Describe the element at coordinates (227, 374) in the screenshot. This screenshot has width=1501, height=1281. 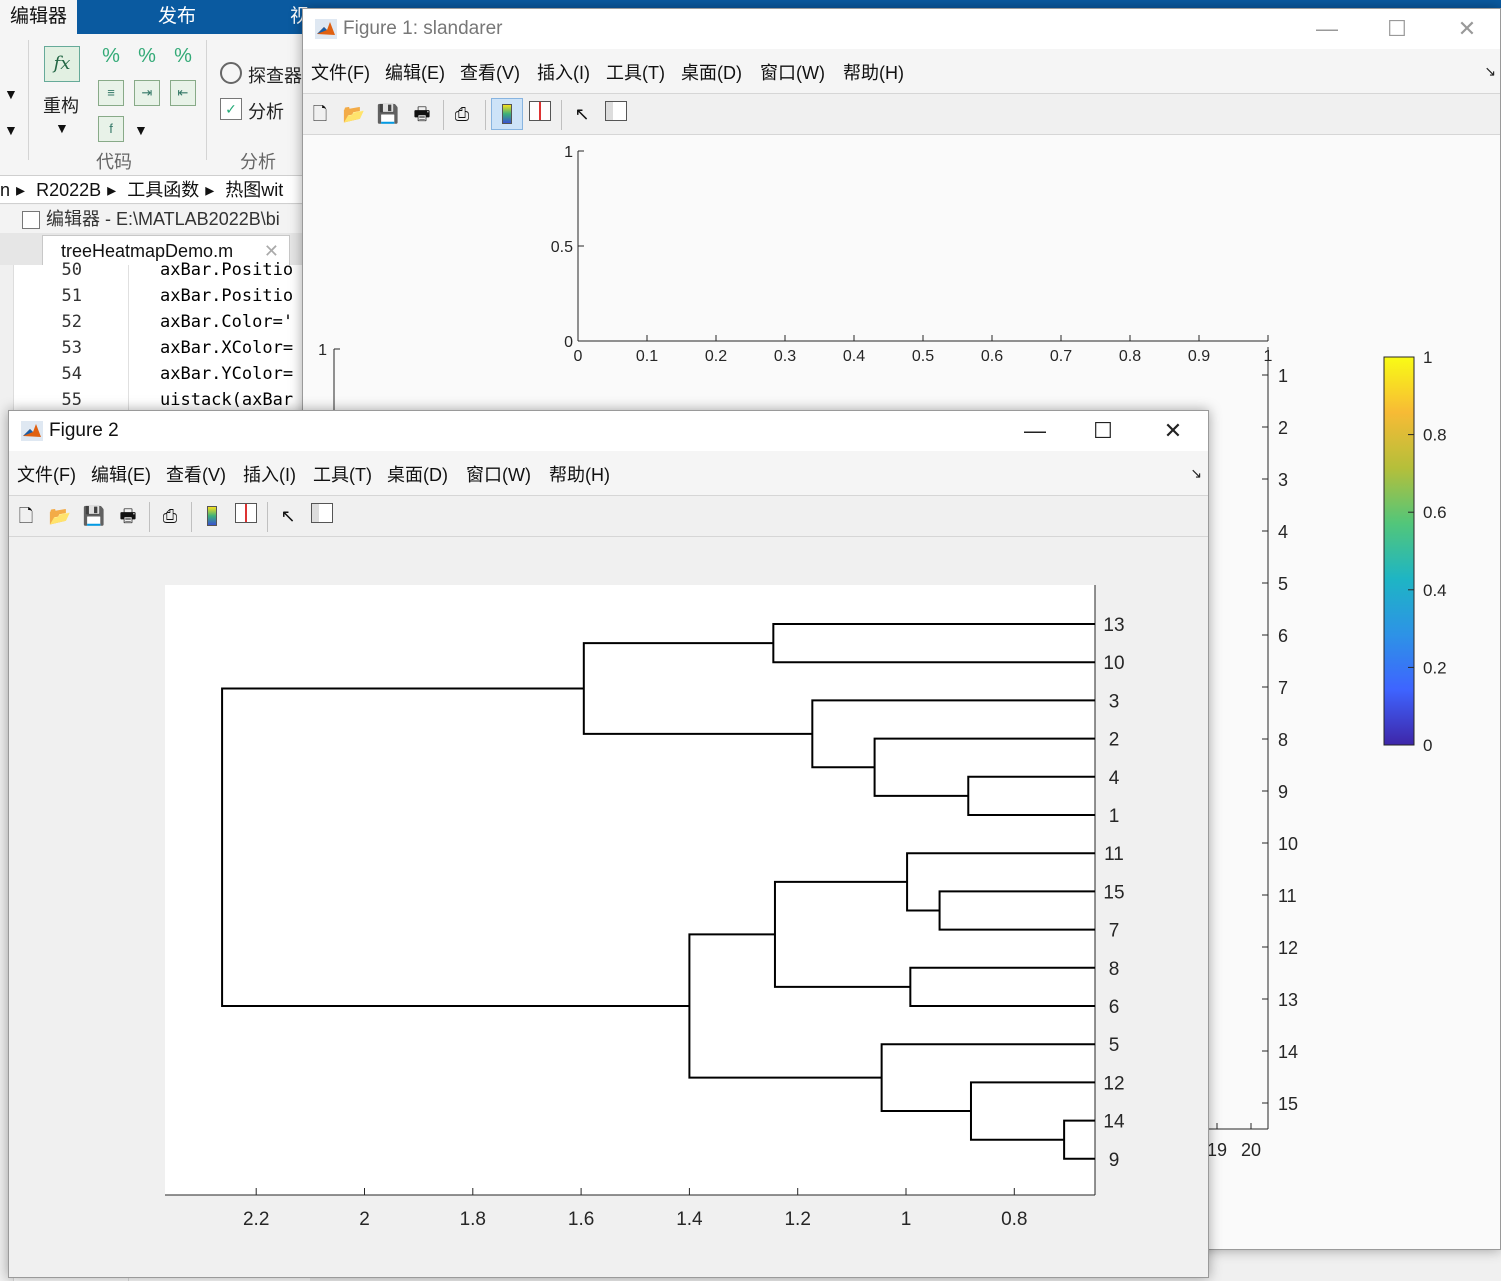
I see `code-line: axBar.YColor=` at that location.